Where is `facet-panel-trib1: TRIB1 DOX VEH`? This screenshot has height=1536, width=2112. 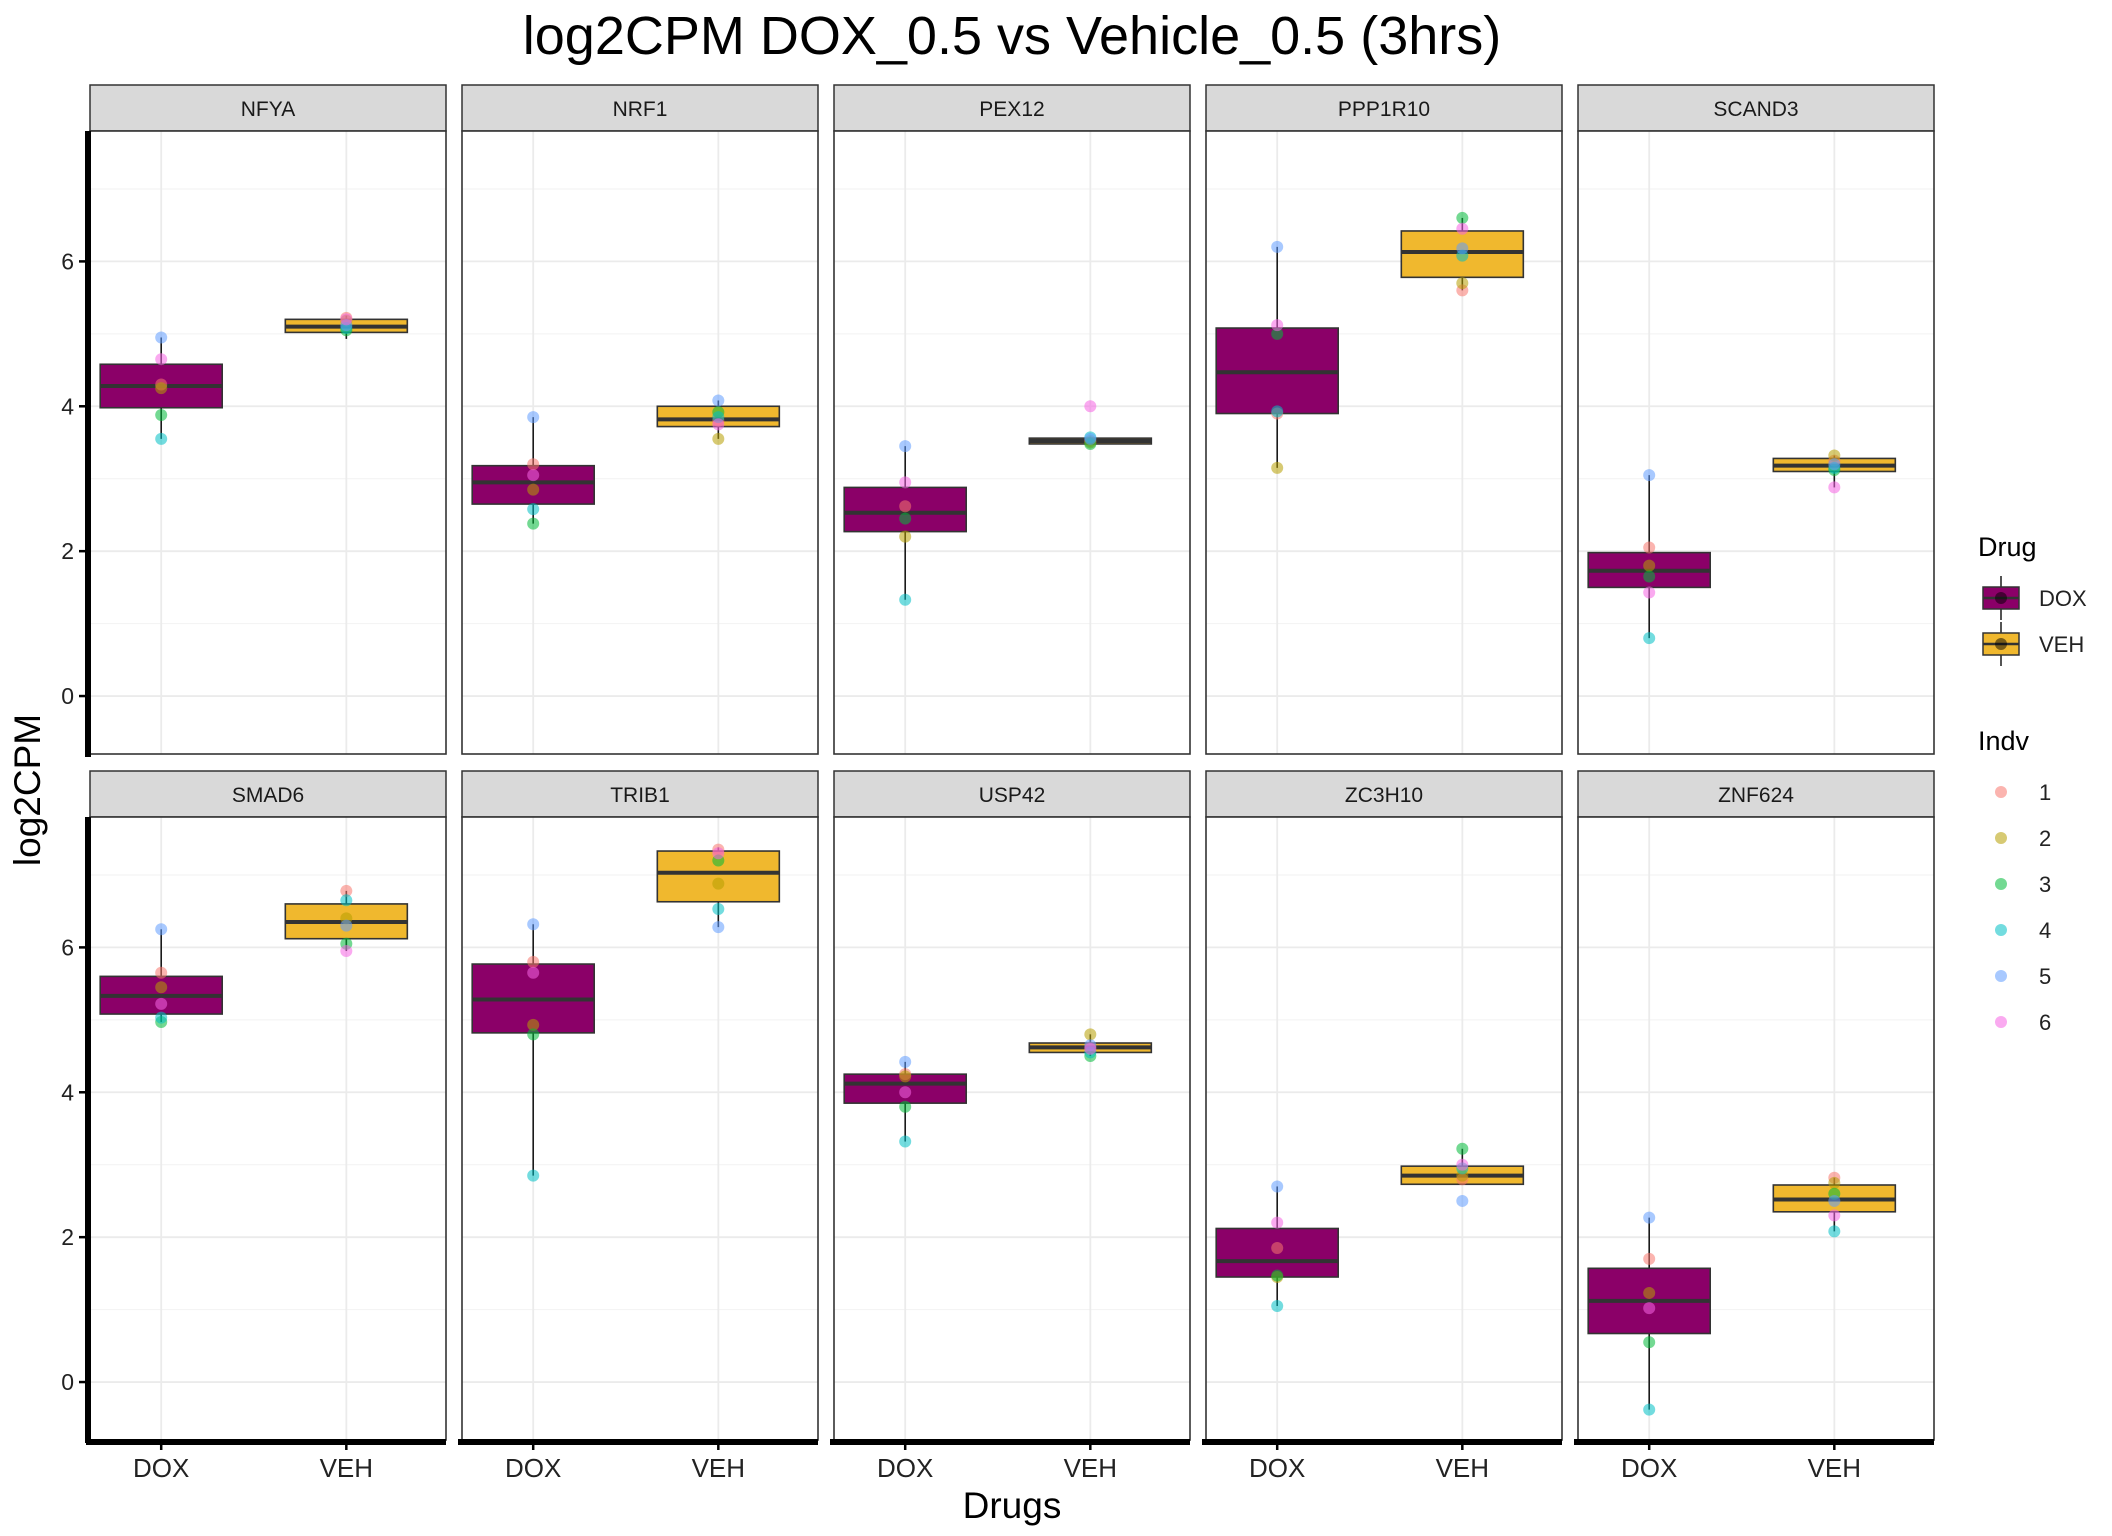 facet-panel-trib1: TRIB1 DOX VEH is located at coordinates (638, 1126).